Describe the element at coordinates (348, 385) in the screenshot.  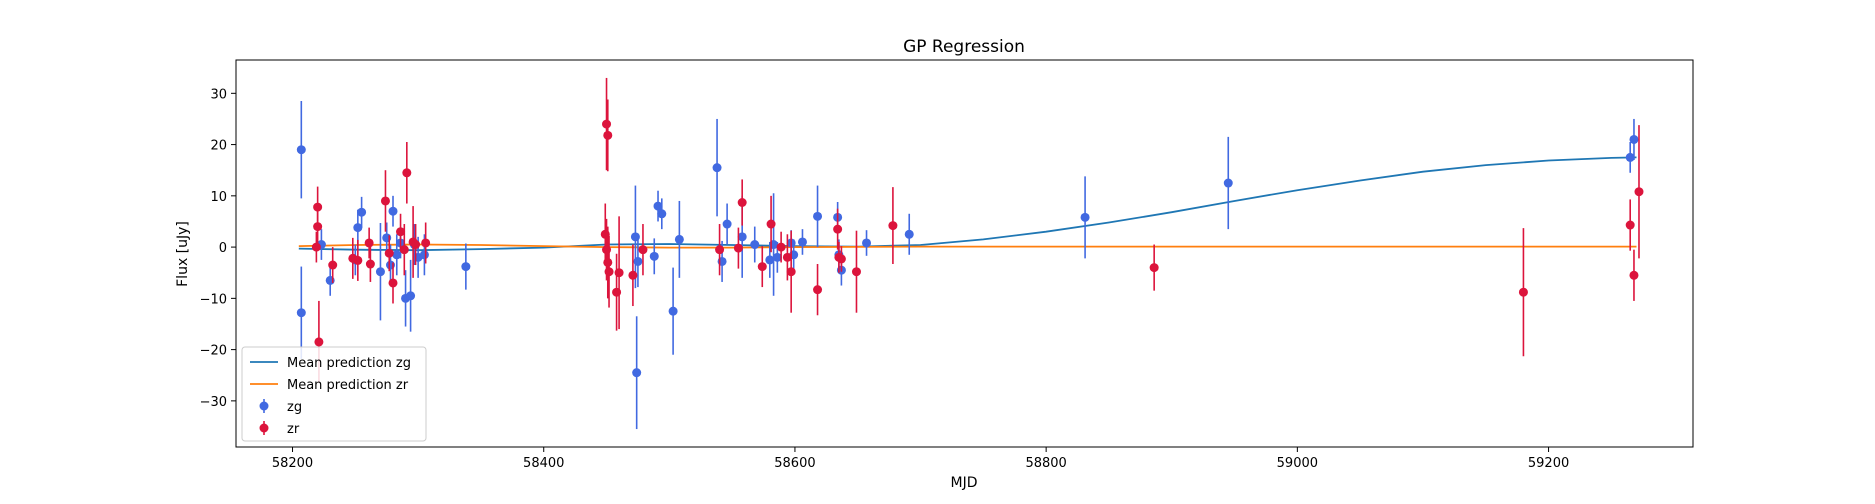
I see `legend-label: Mean prediction zr` at that location.